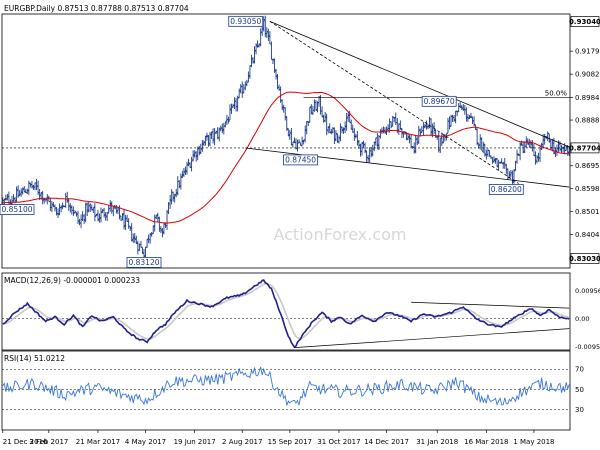 The height and width of the screenshot is (450, 600). What do you see at coordinates (587, 347) in the screenshot?
I see `macd-tick-label: -0.009538` at bounding box center [587, 347].